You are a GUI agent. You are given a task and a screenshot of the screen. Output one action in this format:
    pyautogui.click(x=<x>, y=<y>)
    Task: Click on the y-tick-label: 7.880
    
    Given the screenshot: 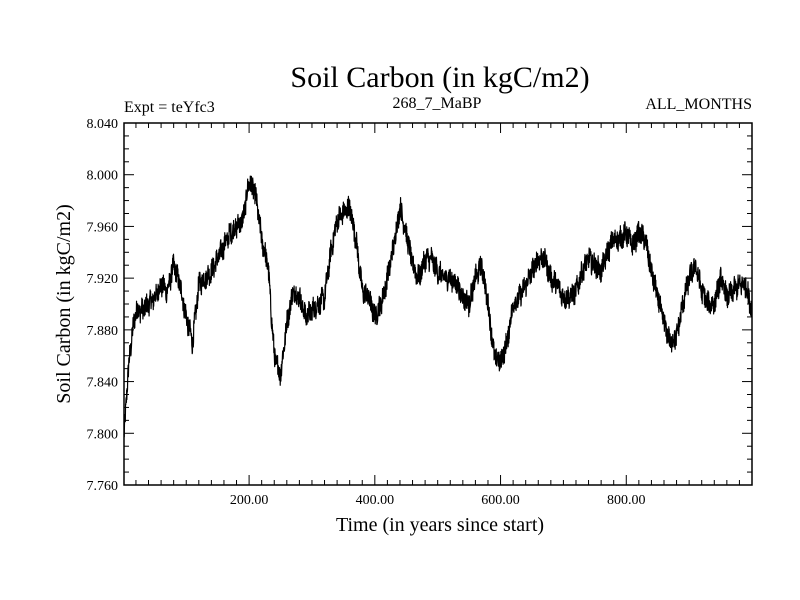 What is the action you would take?
    pyautogui.click(x=103, y=331)
    